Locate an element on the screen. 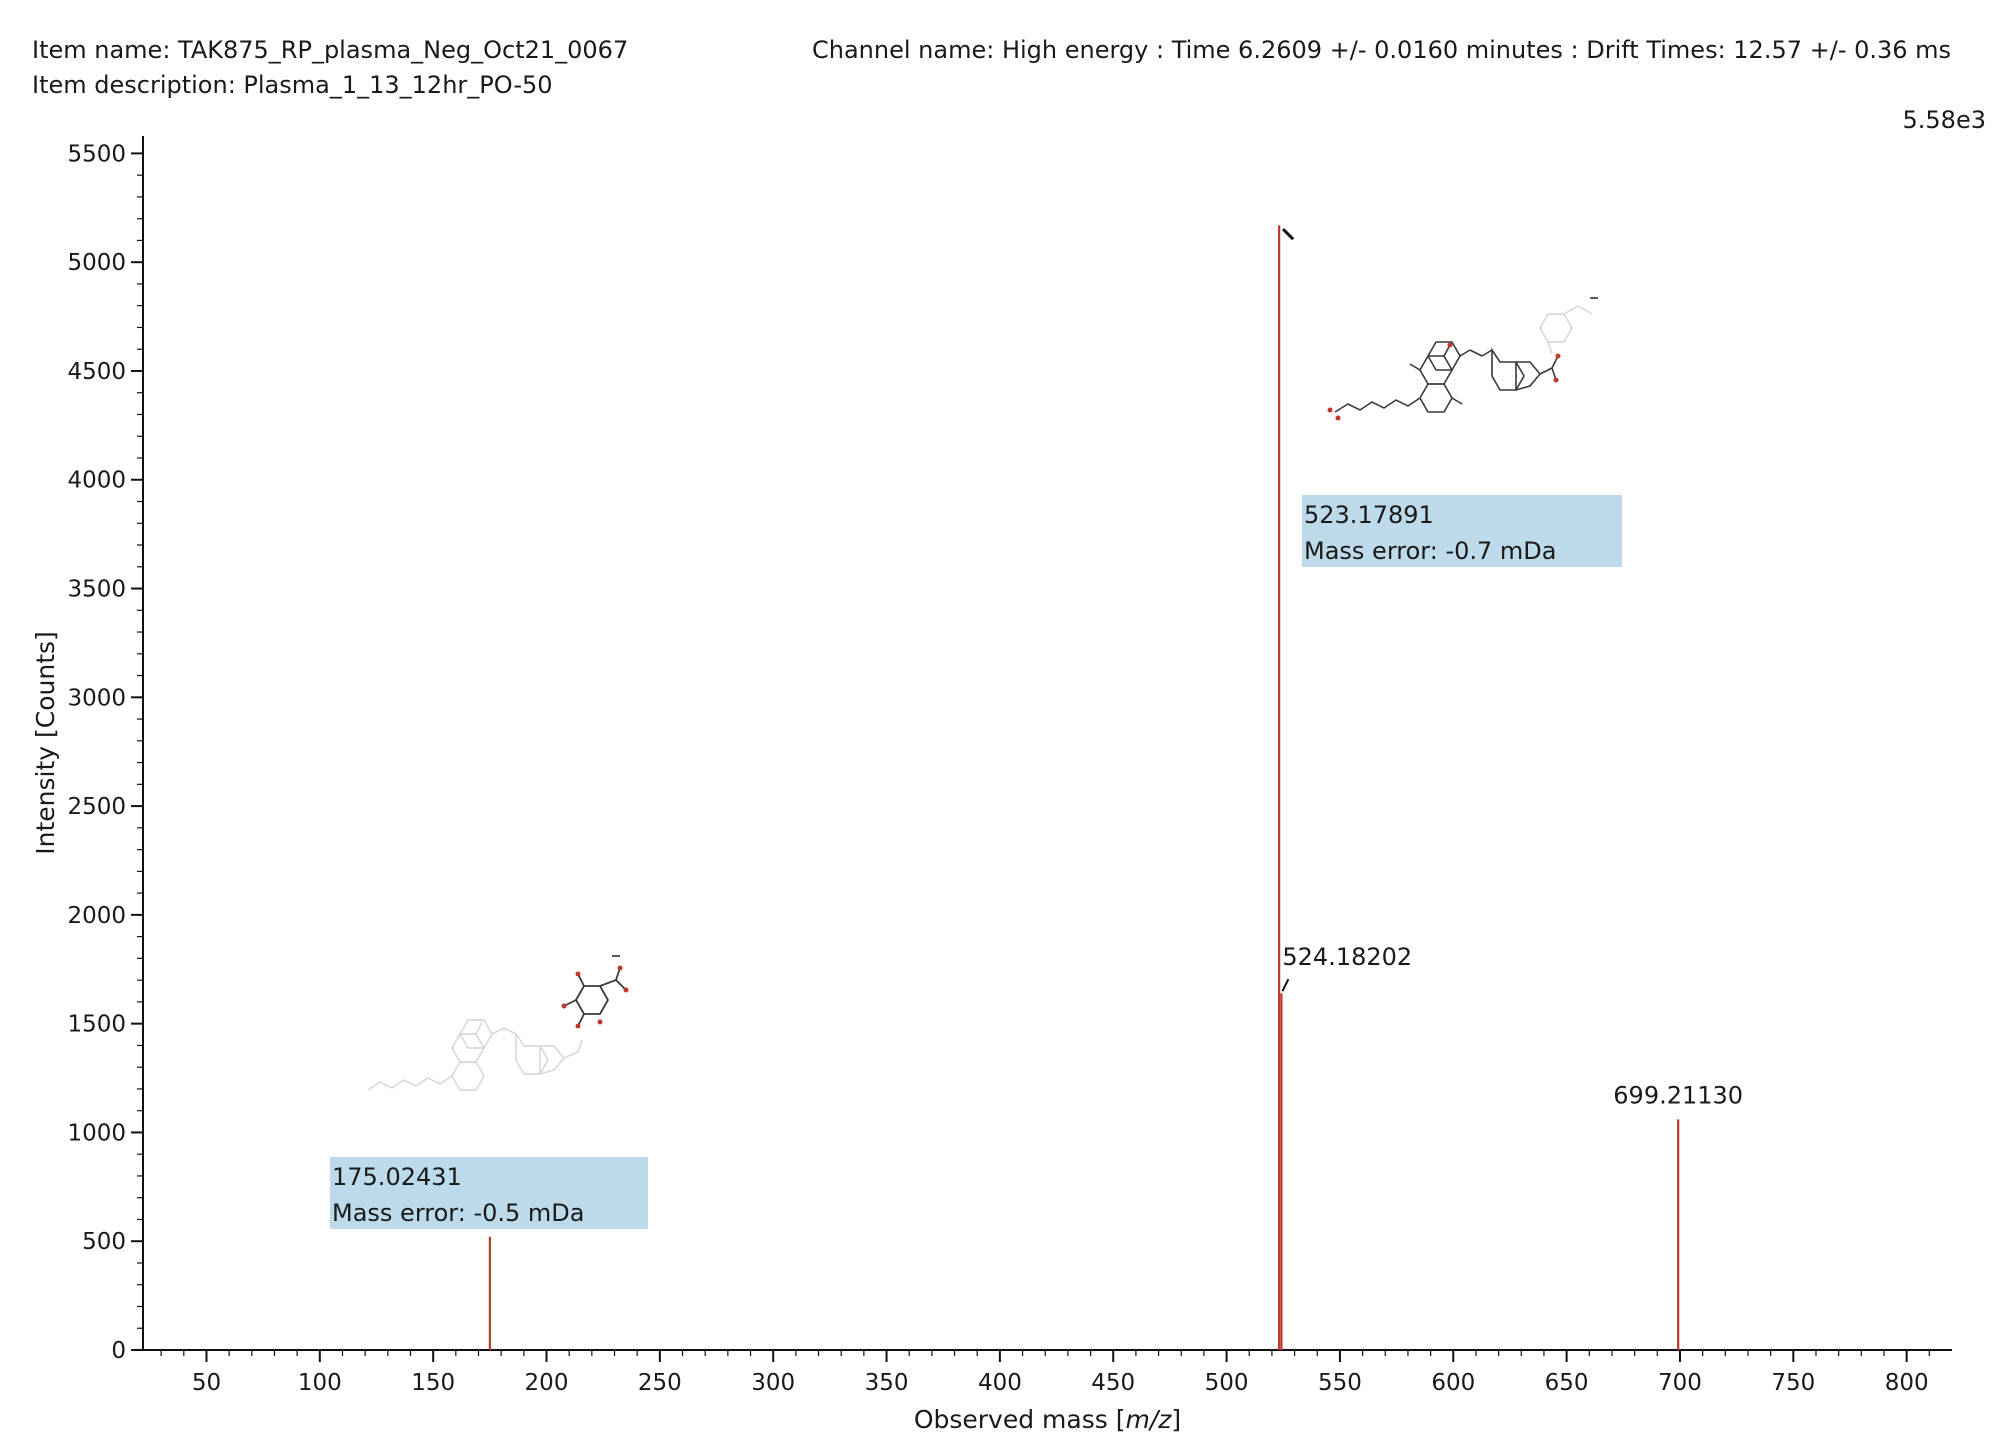 This screenshot has height=1453, width=2000. x-tick-label: 350 is located at coordinates (887, 1383).